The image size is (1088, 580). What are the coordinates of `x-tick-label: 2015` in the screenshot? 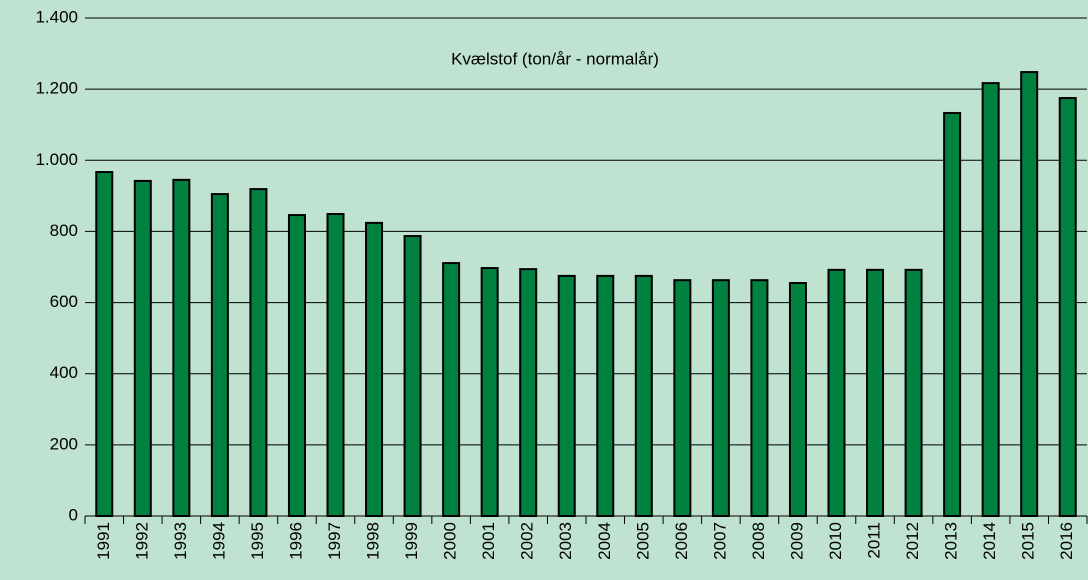 It's located at (1028, 541).